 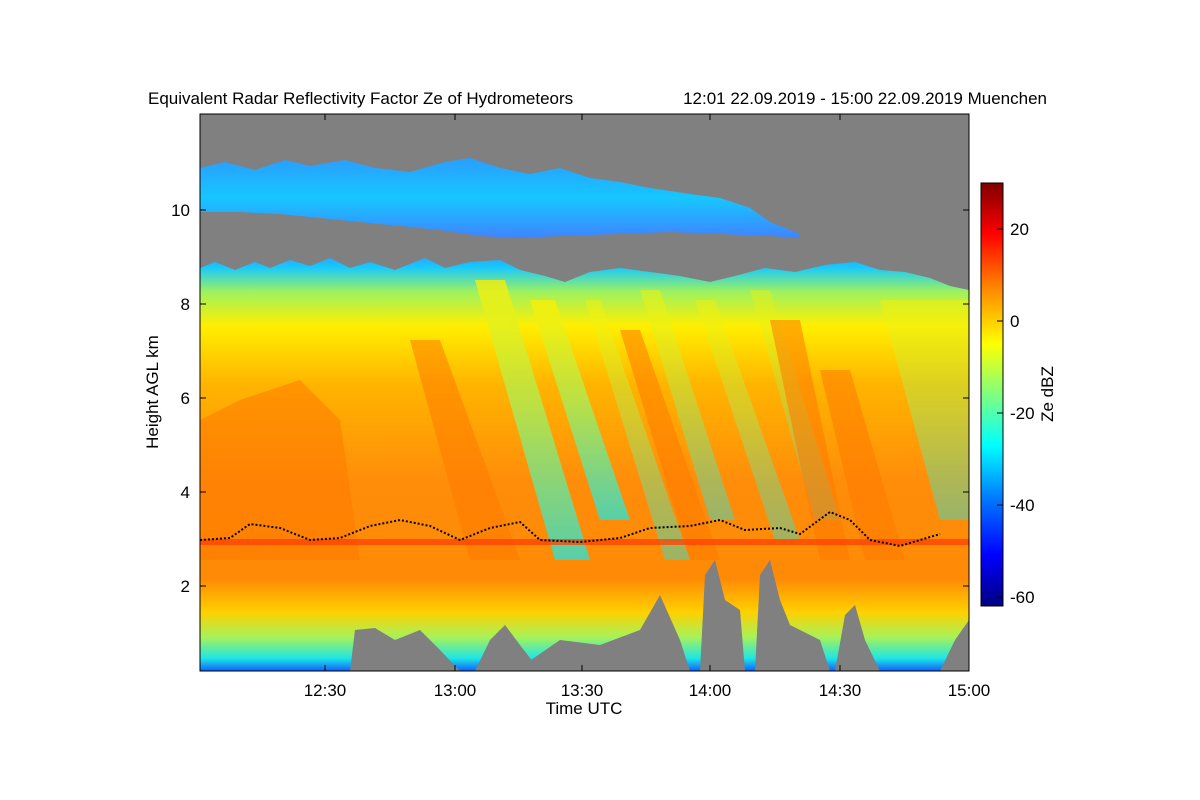 I want to click on x-tick-label: 14:00, so click(x=710, y=690).